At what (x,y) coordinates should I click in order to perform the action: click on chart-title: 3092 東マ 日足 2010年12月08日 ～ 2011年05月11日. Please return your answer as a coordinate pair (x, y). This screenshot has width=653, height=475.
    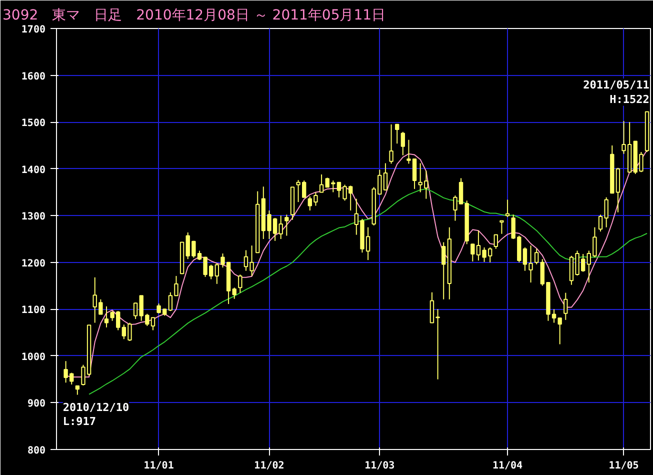
    Looking at the image, I should click on (194, 16).